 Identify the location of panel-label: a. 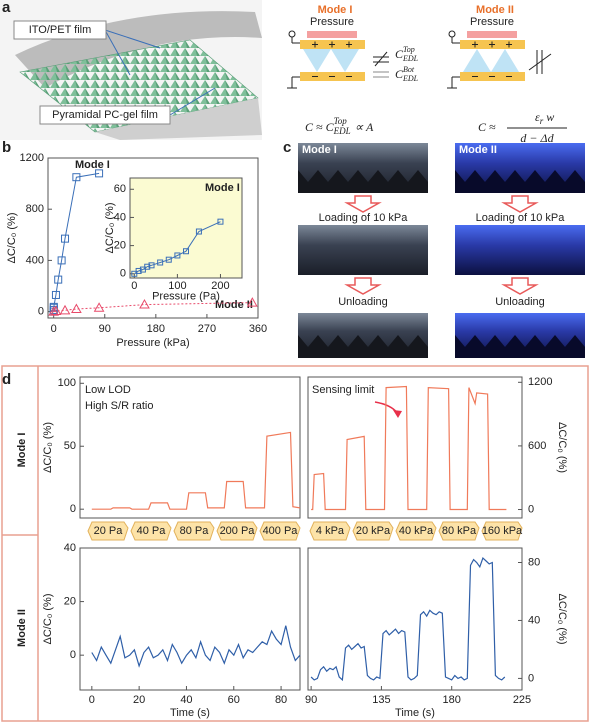
(6, 8).